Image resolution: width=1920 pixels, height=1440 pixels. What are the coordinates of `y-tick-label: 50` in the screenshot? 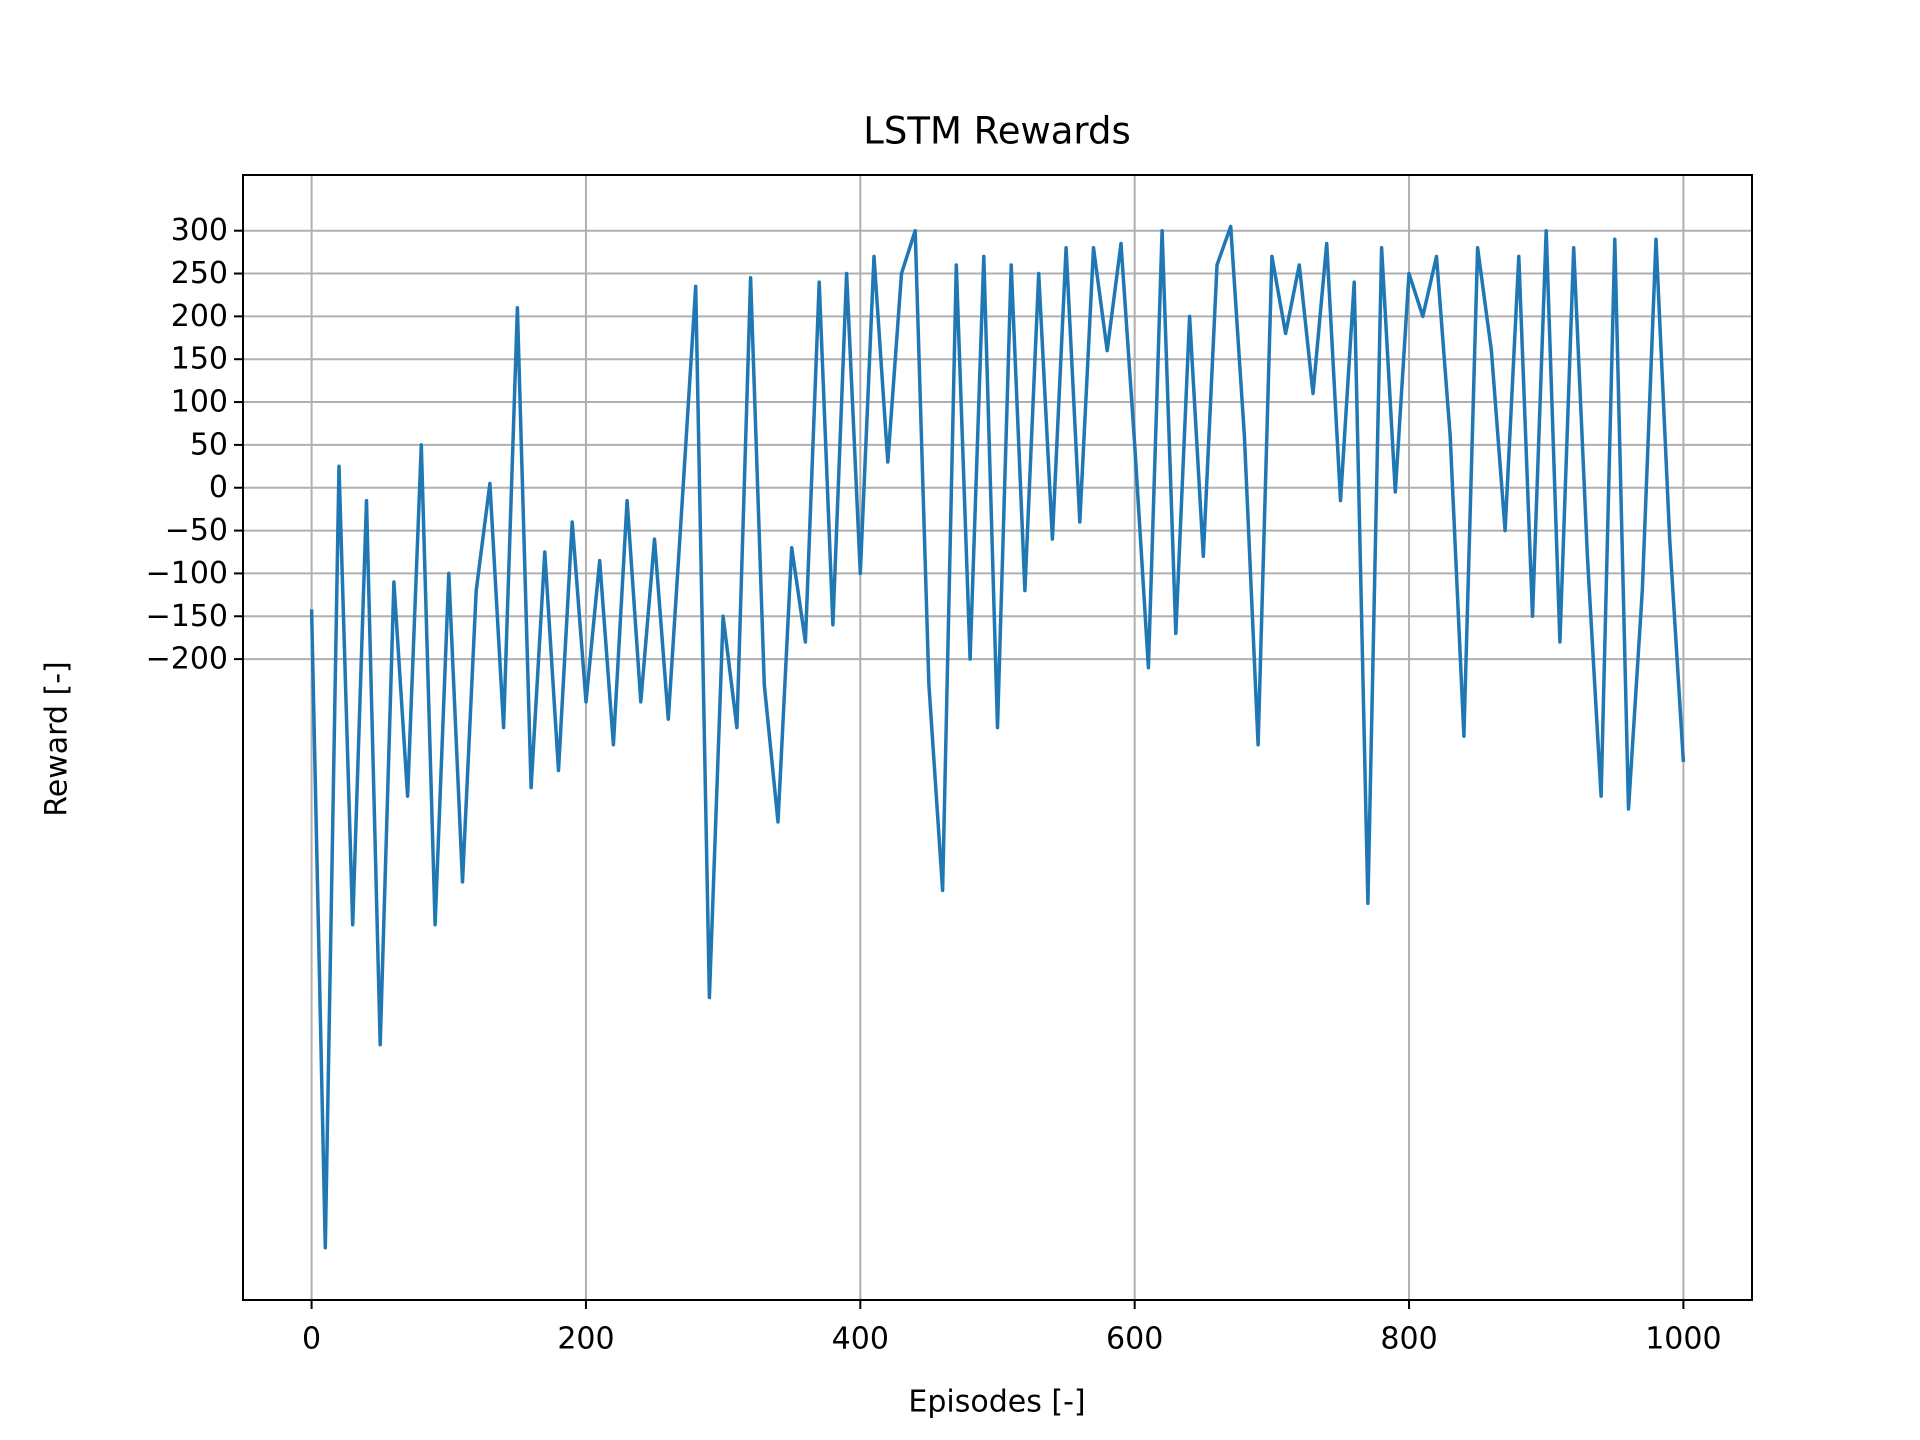 It's located at (209, 444).